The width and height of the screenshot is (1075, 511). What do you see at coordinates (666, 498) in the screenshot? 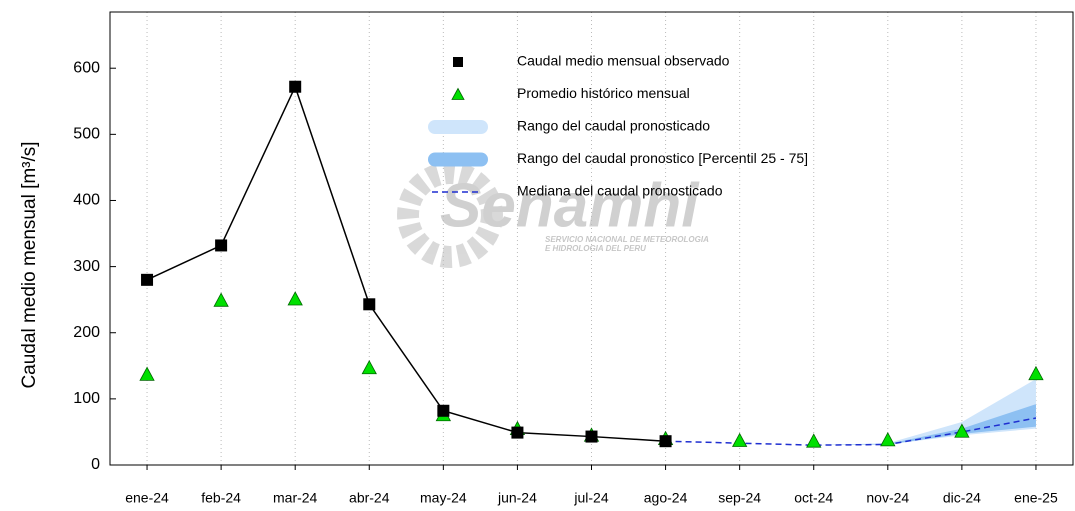
I see `x-tick-label: ago-24` at bounding box center [666, 498].